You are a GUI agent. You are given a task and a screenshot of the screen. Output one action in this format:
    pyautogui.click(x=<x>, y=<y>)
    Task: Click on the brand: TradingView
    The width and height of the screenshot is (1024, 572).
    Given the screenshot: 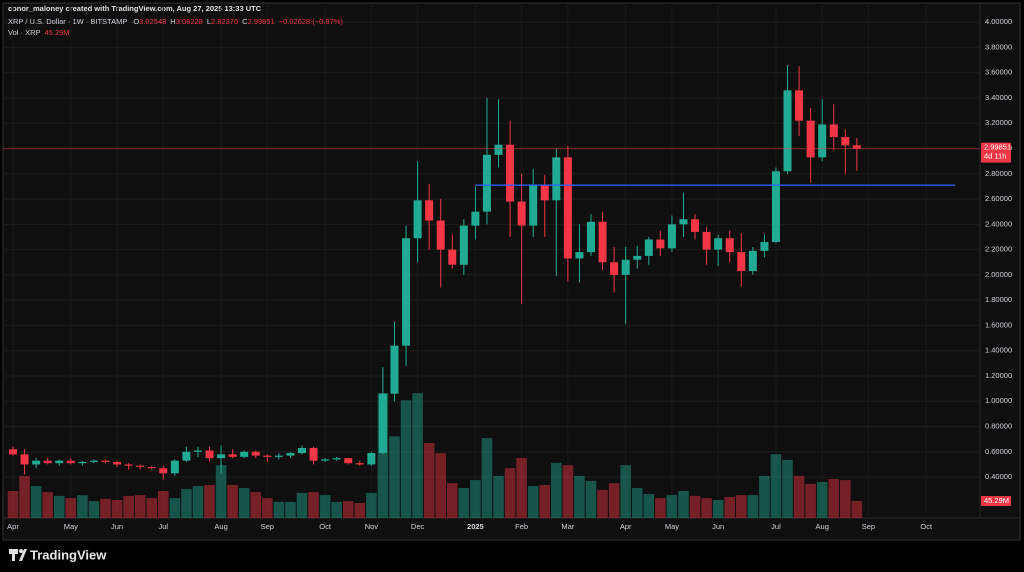 What is the action you would take?
    pyautogui.click(x=68, y=554)
    